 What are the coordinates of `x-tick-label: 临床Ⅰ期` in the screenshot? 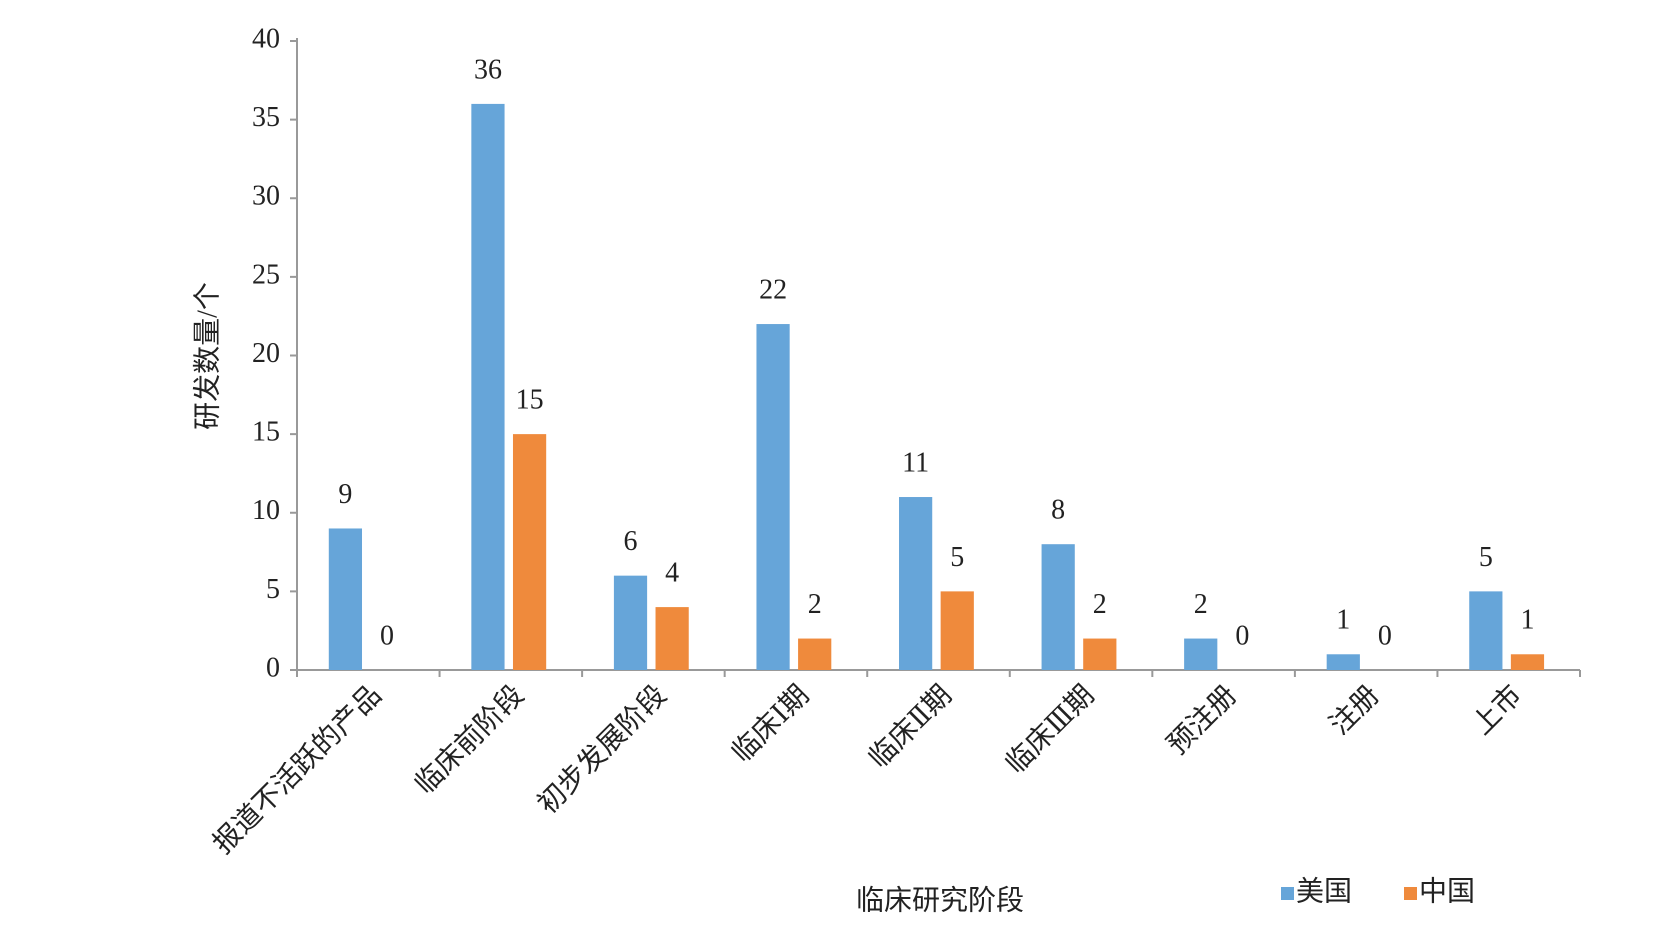 It's located at (771, 724).